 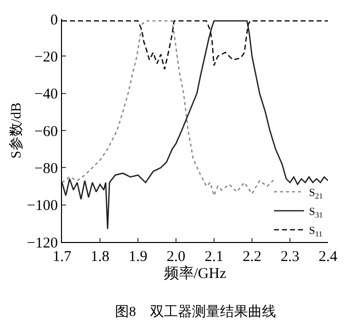 I want to click on legend-label: S$_{31}$, so click(x=316, y=213).